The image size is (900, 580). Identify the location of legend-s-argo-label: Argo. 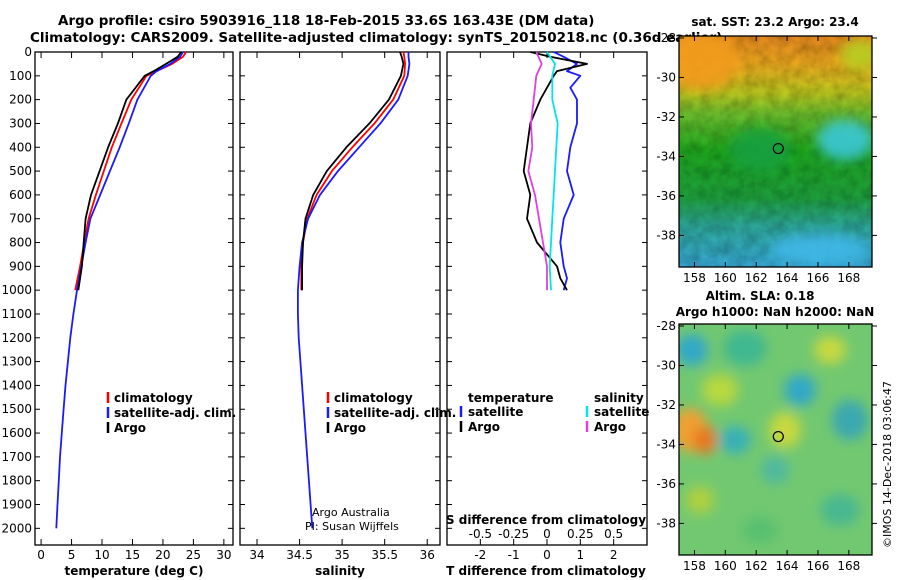
(610, 427).